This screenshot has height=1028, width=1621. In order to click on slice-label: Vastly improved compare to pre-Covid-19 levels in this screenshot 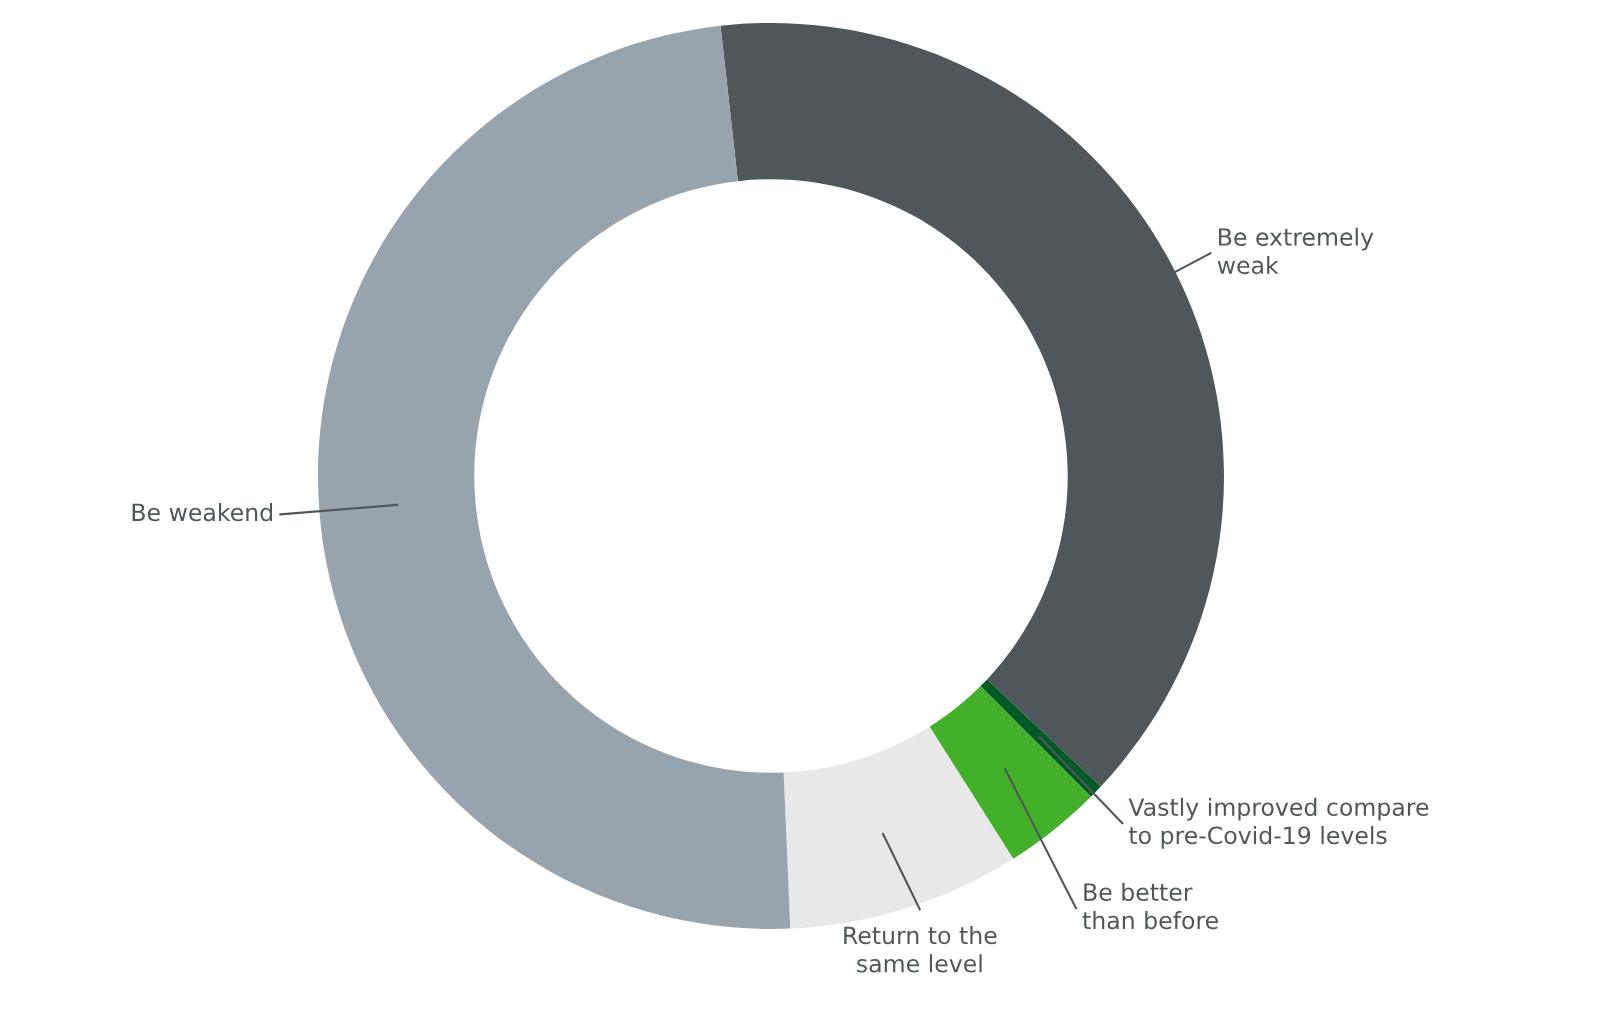, I will do `click(1278, 823)`.